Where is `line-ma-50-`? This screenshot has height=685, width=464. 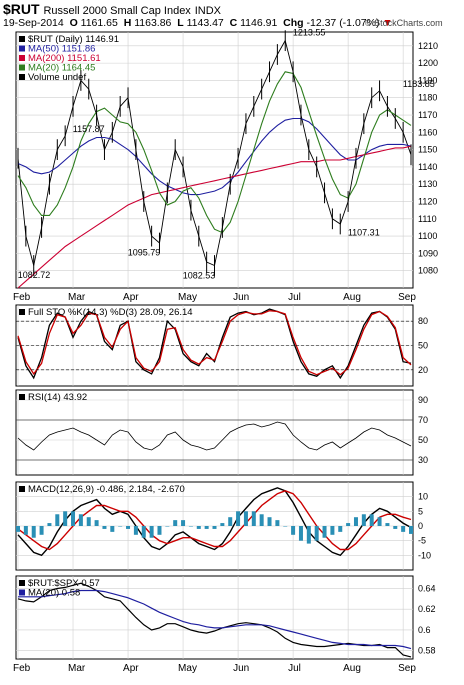
line-ma-50- is located at coordinates (214, 156).